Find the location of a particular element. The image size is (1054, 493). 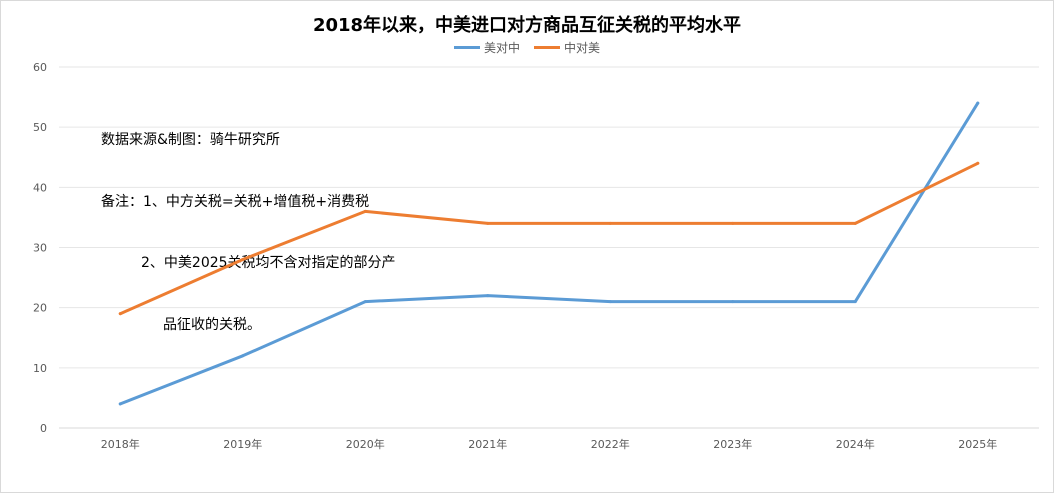

y-tick-label: 10 is located at coordinates (40, 368).